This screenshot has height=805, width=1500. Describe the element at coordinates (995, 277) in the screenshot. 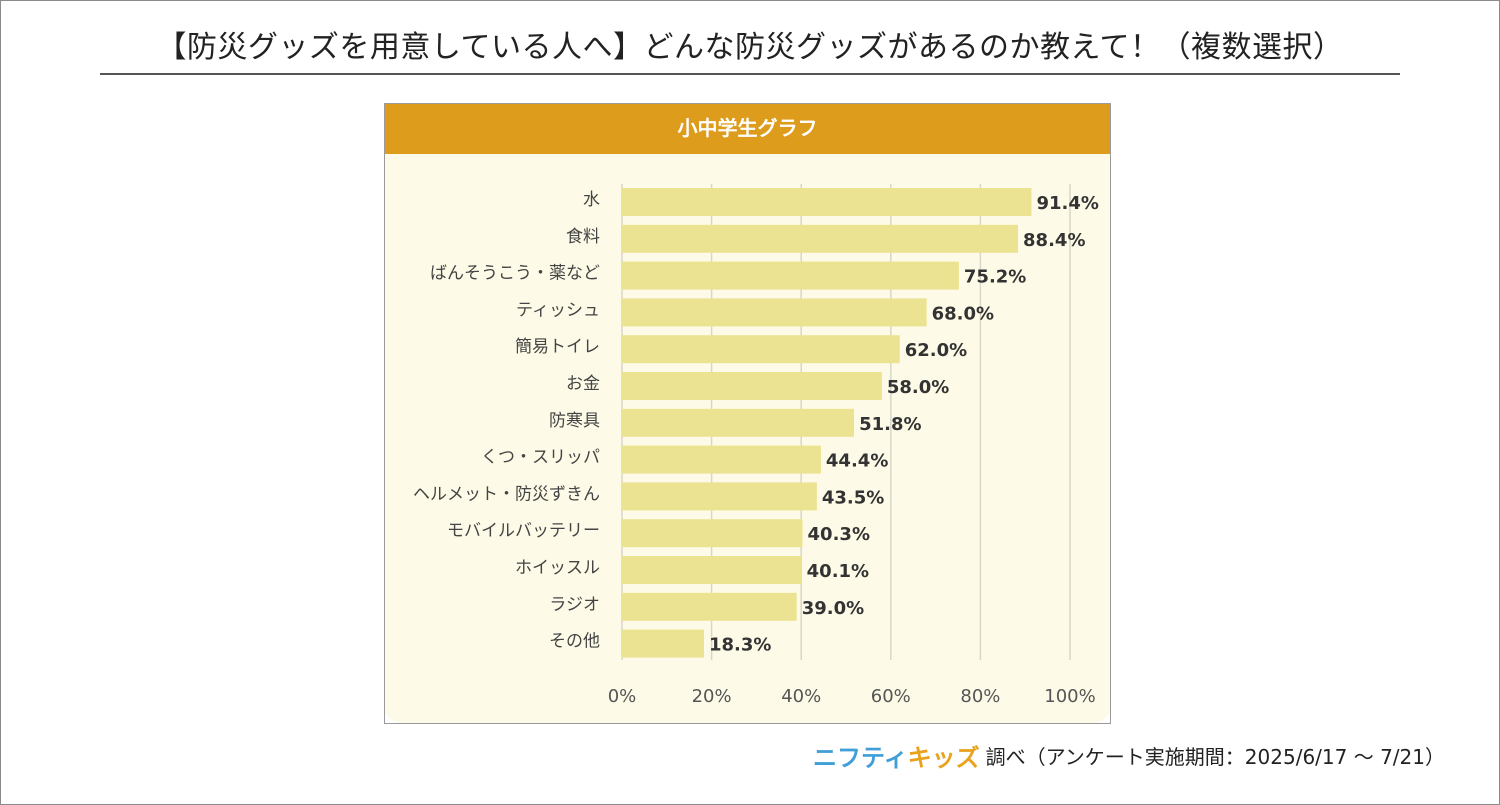

I see `value-label-2: 75.2%` at that location.